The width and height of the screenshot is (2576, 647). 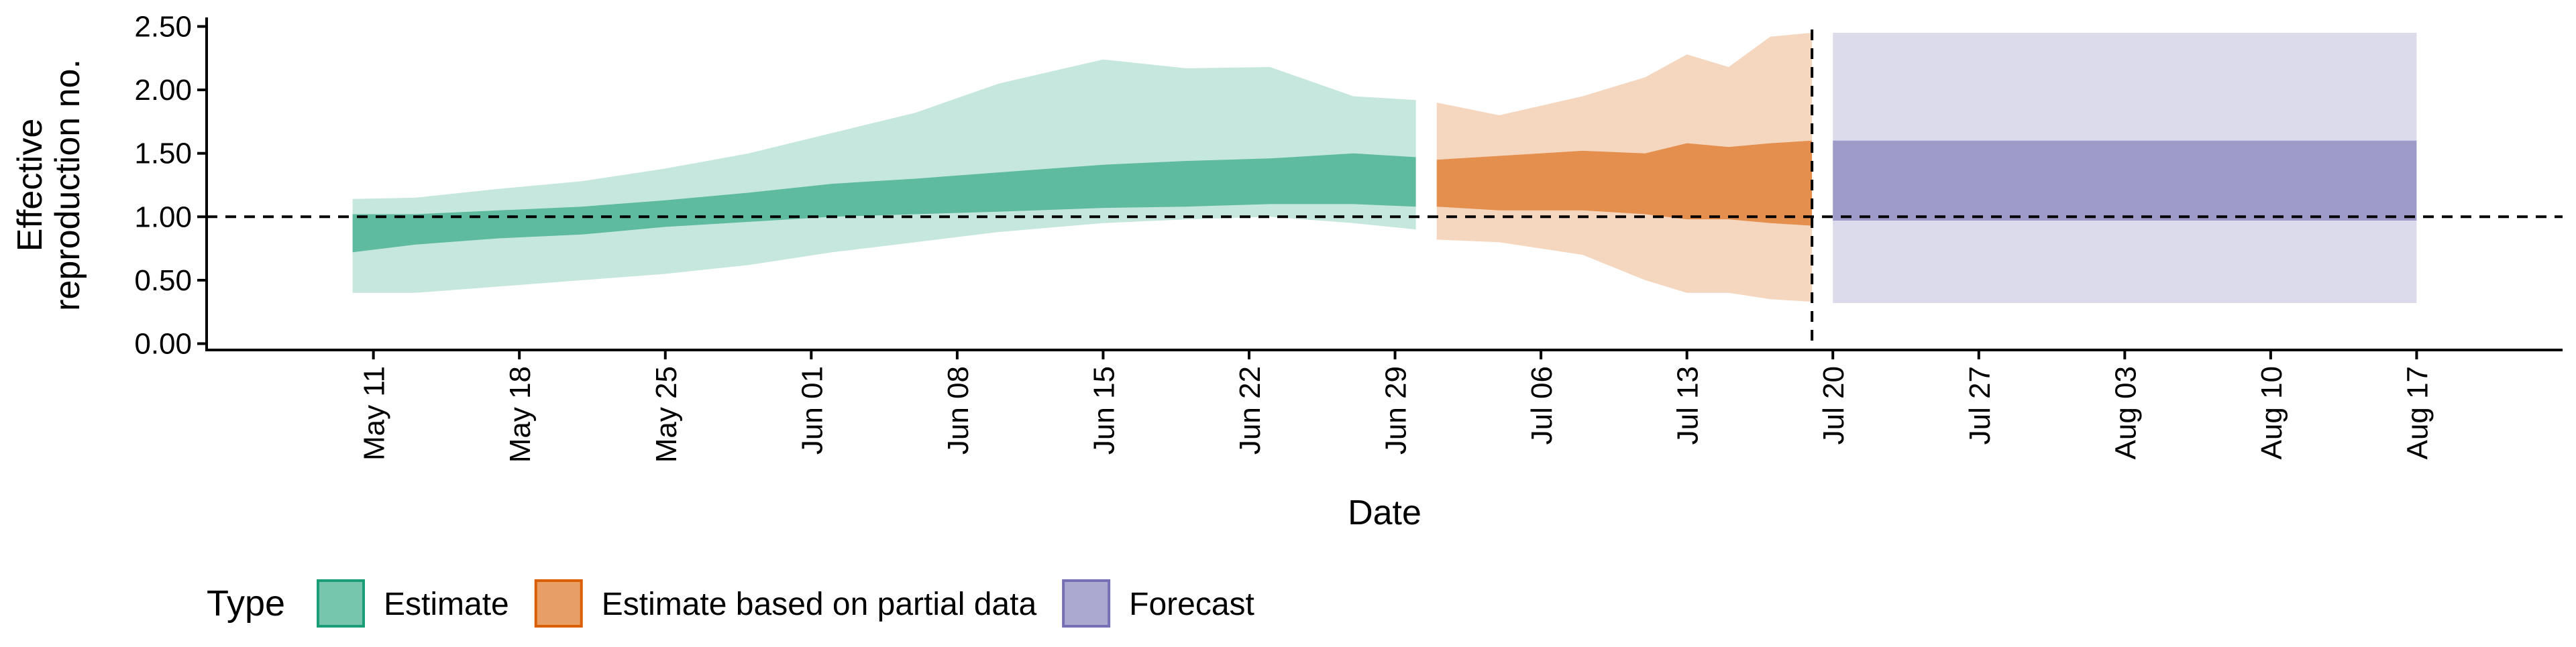 What do you see at coordinates (1980, 405) in the screenshot?
I see `x-tick-label-11: Jul 27` at bounding box center [1980, 405].